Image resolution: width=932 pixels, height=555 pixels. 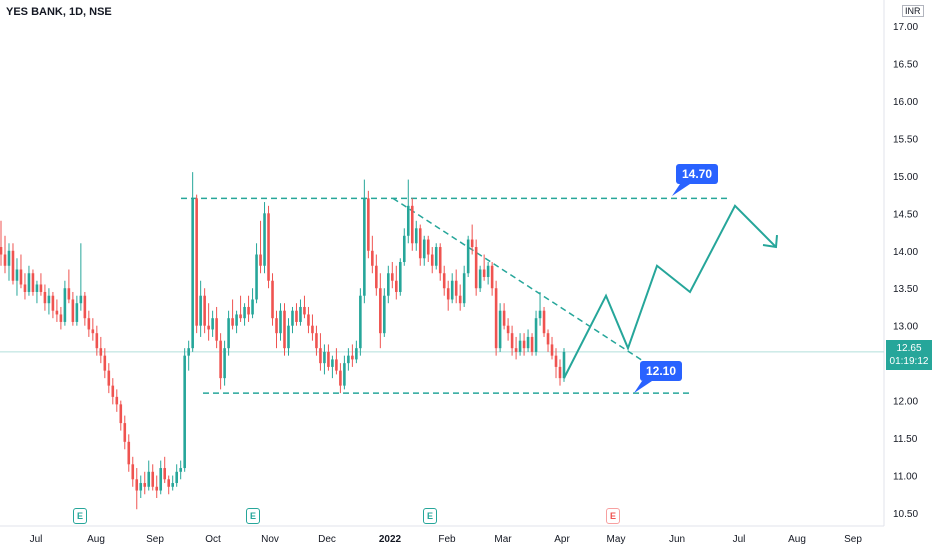 I want to click on y-tick-label: 13.50, so click(x=905, y=289).